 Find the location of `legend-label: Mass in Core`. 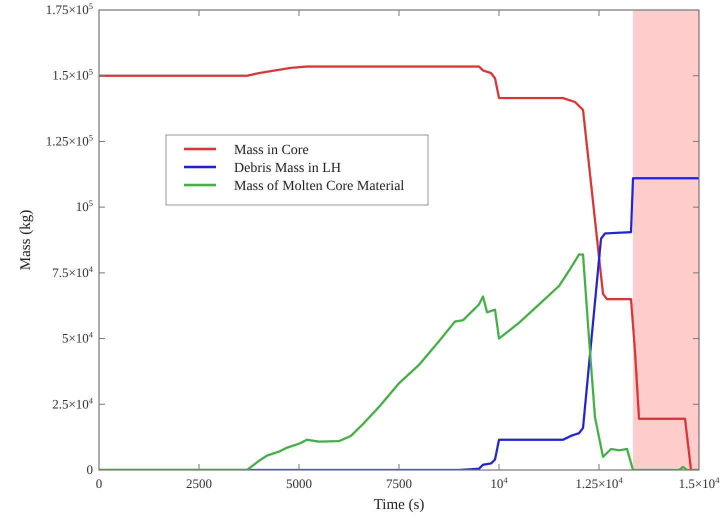

legend-label: Mass in Core is located at coordinates (271, 150).